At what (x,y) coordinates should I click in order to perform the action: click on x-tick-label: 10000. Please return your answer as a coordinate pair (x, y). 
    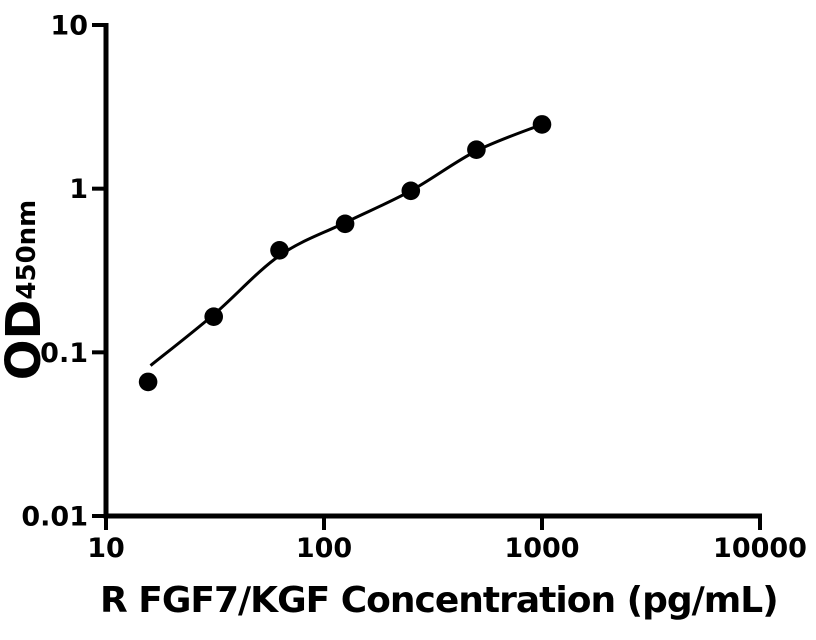
    Looking at the image, I should click on (760, 548).